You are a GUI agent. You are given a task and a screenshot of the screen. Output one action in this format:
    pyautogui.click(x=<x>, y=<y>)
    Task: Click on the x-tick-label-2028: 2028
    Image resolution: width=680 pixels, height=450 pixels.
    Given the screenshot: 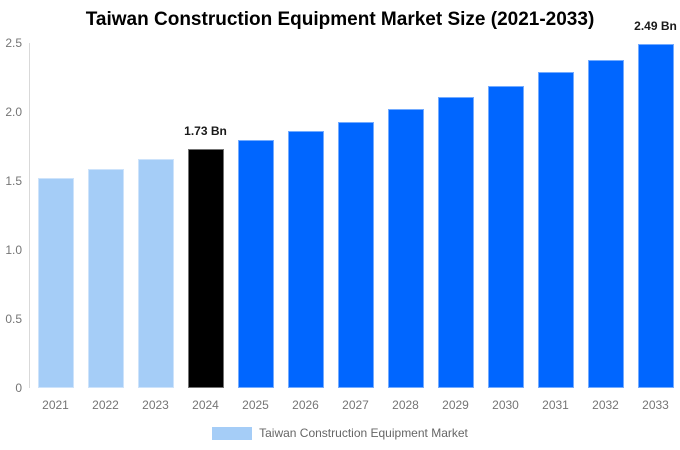 What is the action you would take?
    pyautogui.click(x=405, y=405)
    